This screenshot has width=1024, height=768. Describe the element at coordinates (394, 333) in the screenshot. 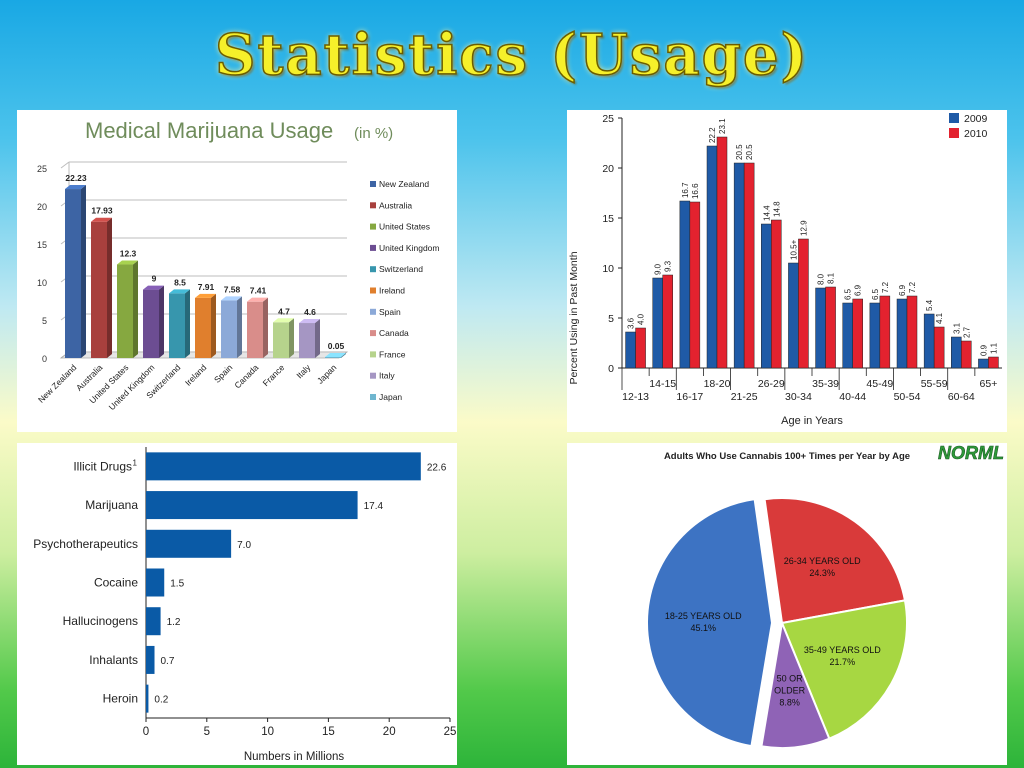

I see `legend-label: Canada` at that location.